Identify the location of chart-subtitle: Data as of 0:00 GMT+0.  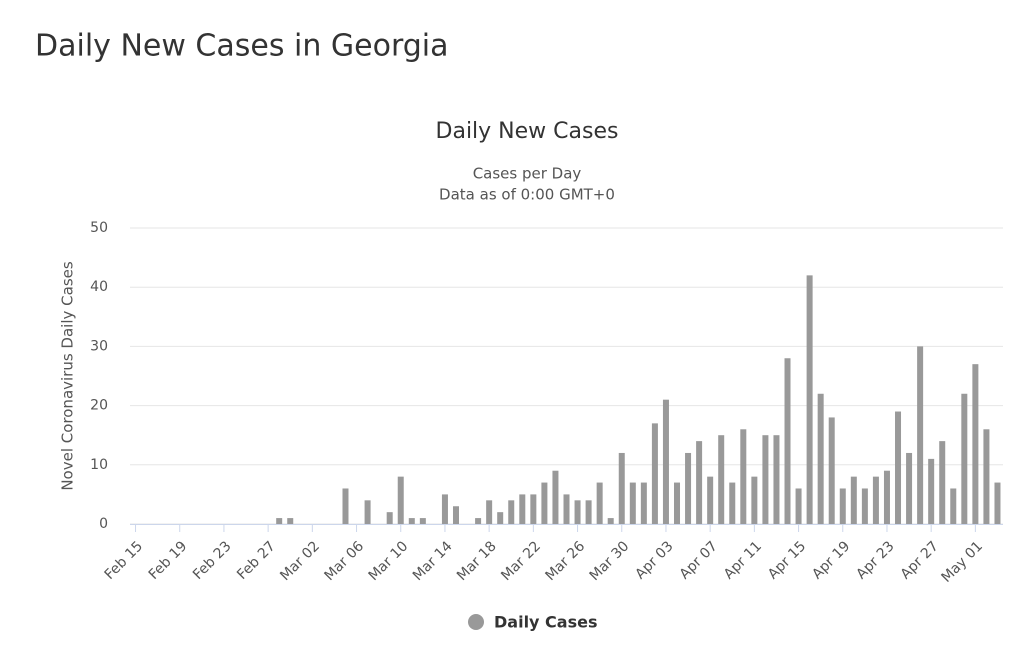
(527, 195).